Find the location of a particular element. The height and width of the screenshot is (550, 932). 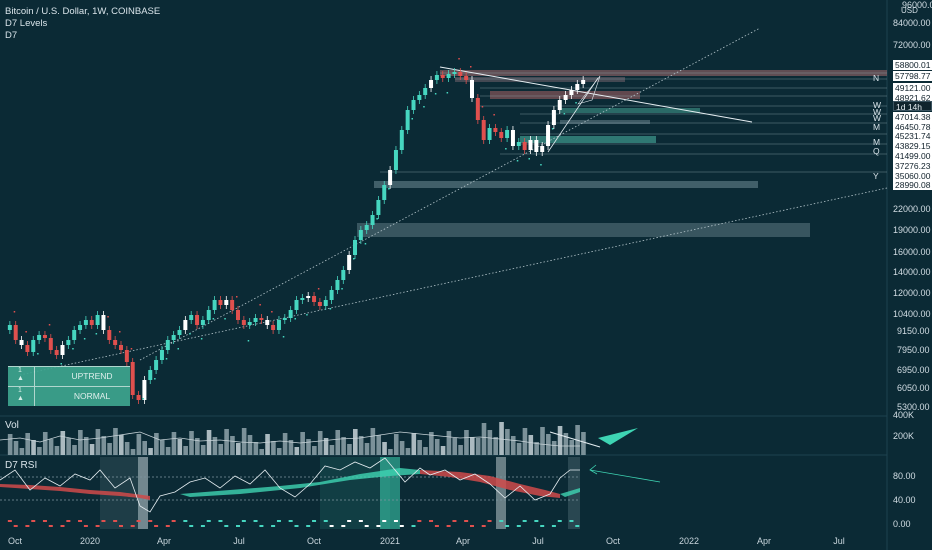

indicator-title-d7: D7 is located at coordinates (11, 35).